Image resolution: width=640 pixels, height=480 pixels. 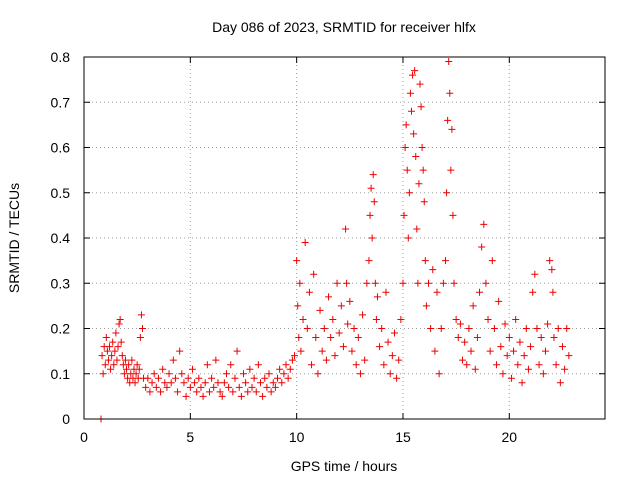 What do you see at coordinates (61, 329) in the screenshot?
I see `y-tick-label: 0.2` at bounding box center [61, 329].